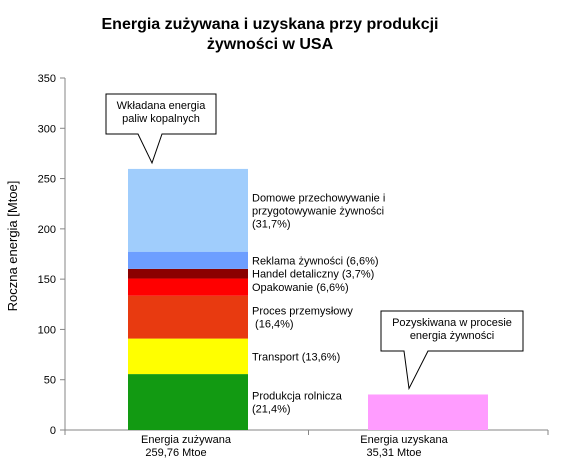  Describe the element at coordinates (393, 453) in the screenshot. I see `category-value-label: 35,31 Mtoe` at that location.